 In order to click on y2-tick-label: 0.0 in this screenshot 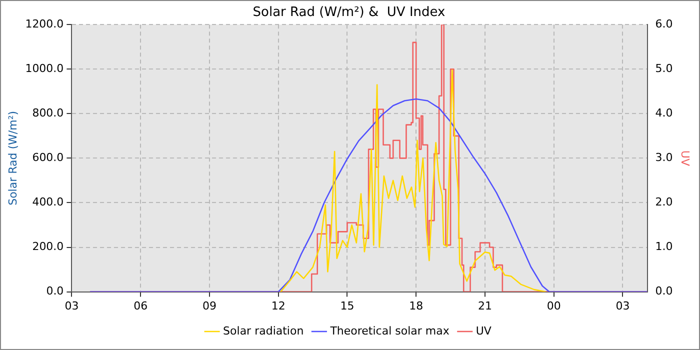, I will do `click(664, 291)`.